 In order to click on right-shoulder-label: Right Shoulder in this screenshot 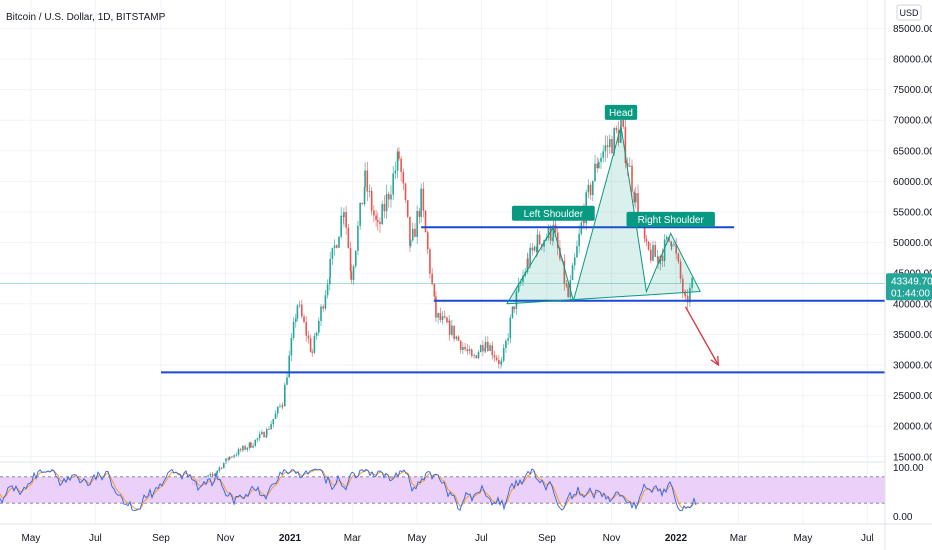, I will do `click(670, 219)`.